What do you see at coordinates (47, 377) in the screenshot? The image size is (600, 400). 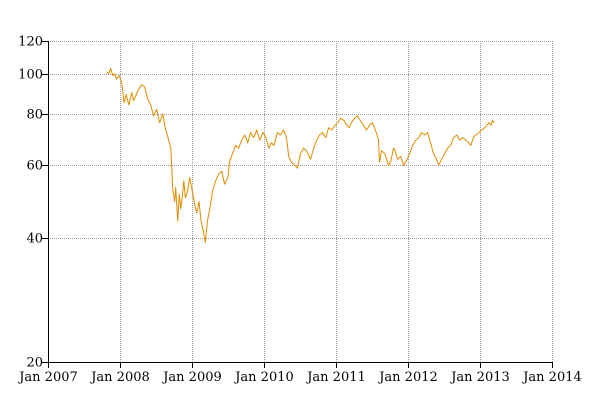 I see `x-tick-label-0: Jan 2007` at bounding box center [47, 377].